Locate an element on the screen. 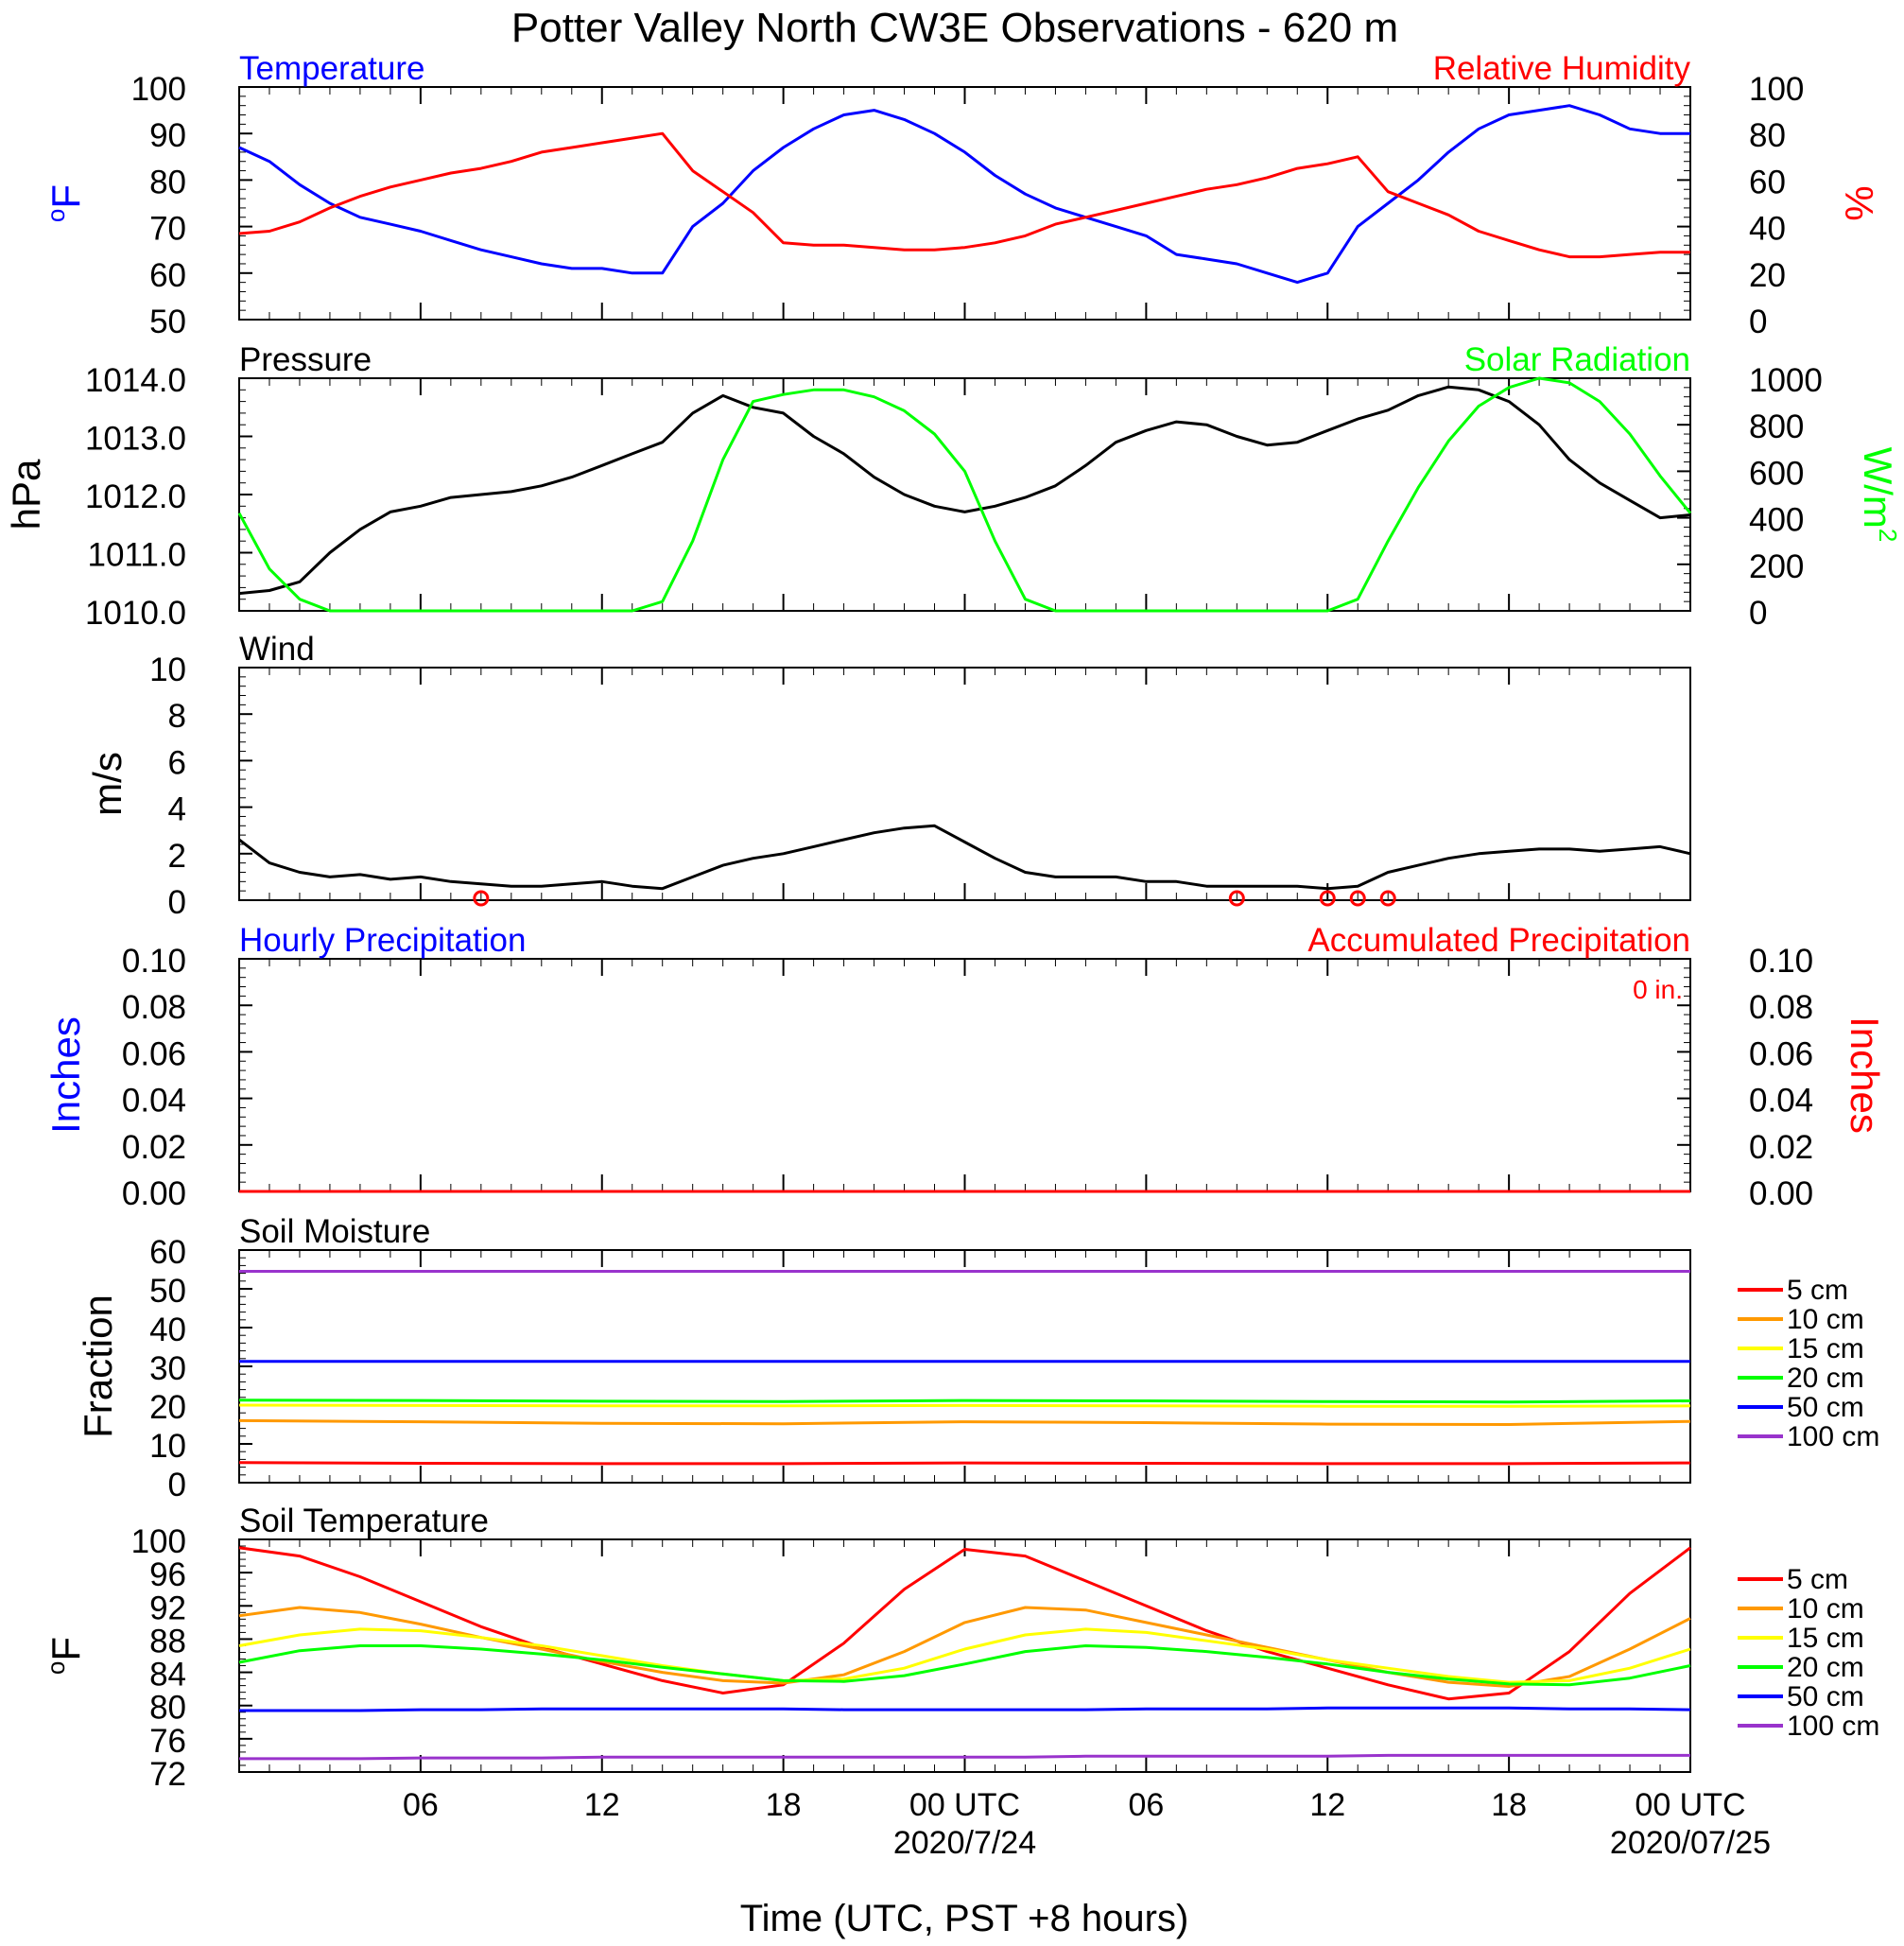  panel-title-left: Soil Temperature is located at coordinates (364, 1521).